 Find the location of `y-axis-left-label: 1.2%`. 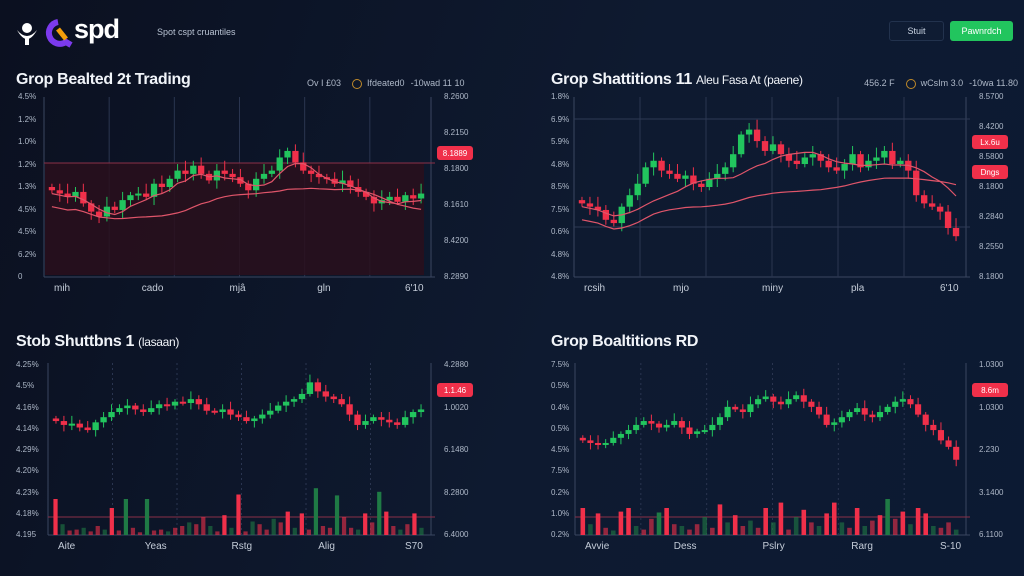

y-axis-left-label: 1.2% is located at coordinates (27, 119).